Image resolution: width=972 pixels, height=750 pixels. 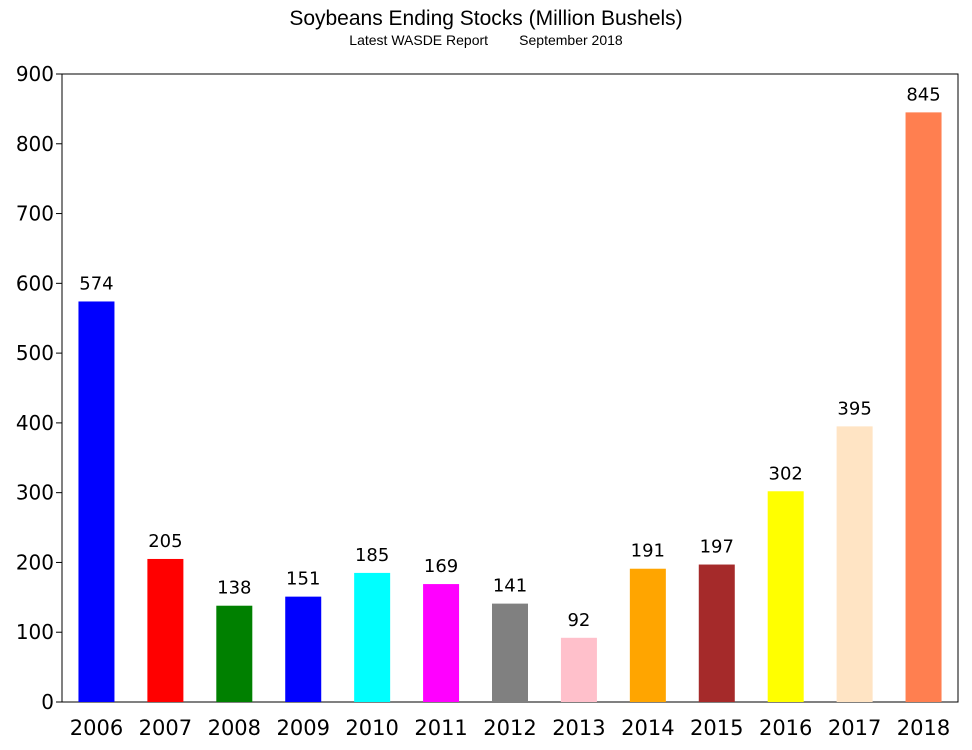 What do you see at coordinates (486, 40) in the screenshot?
I see `chart-subtitle: Latest WASDE Report September 2018` at bounding box center [486, 40].